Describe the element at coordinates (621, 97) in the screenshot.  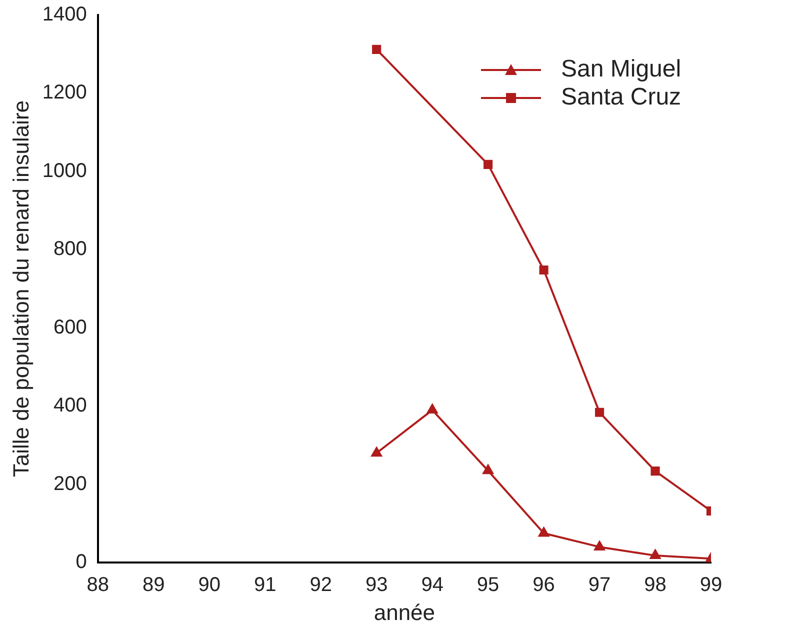
I see `legend-label: Santa Cruz` at that location.